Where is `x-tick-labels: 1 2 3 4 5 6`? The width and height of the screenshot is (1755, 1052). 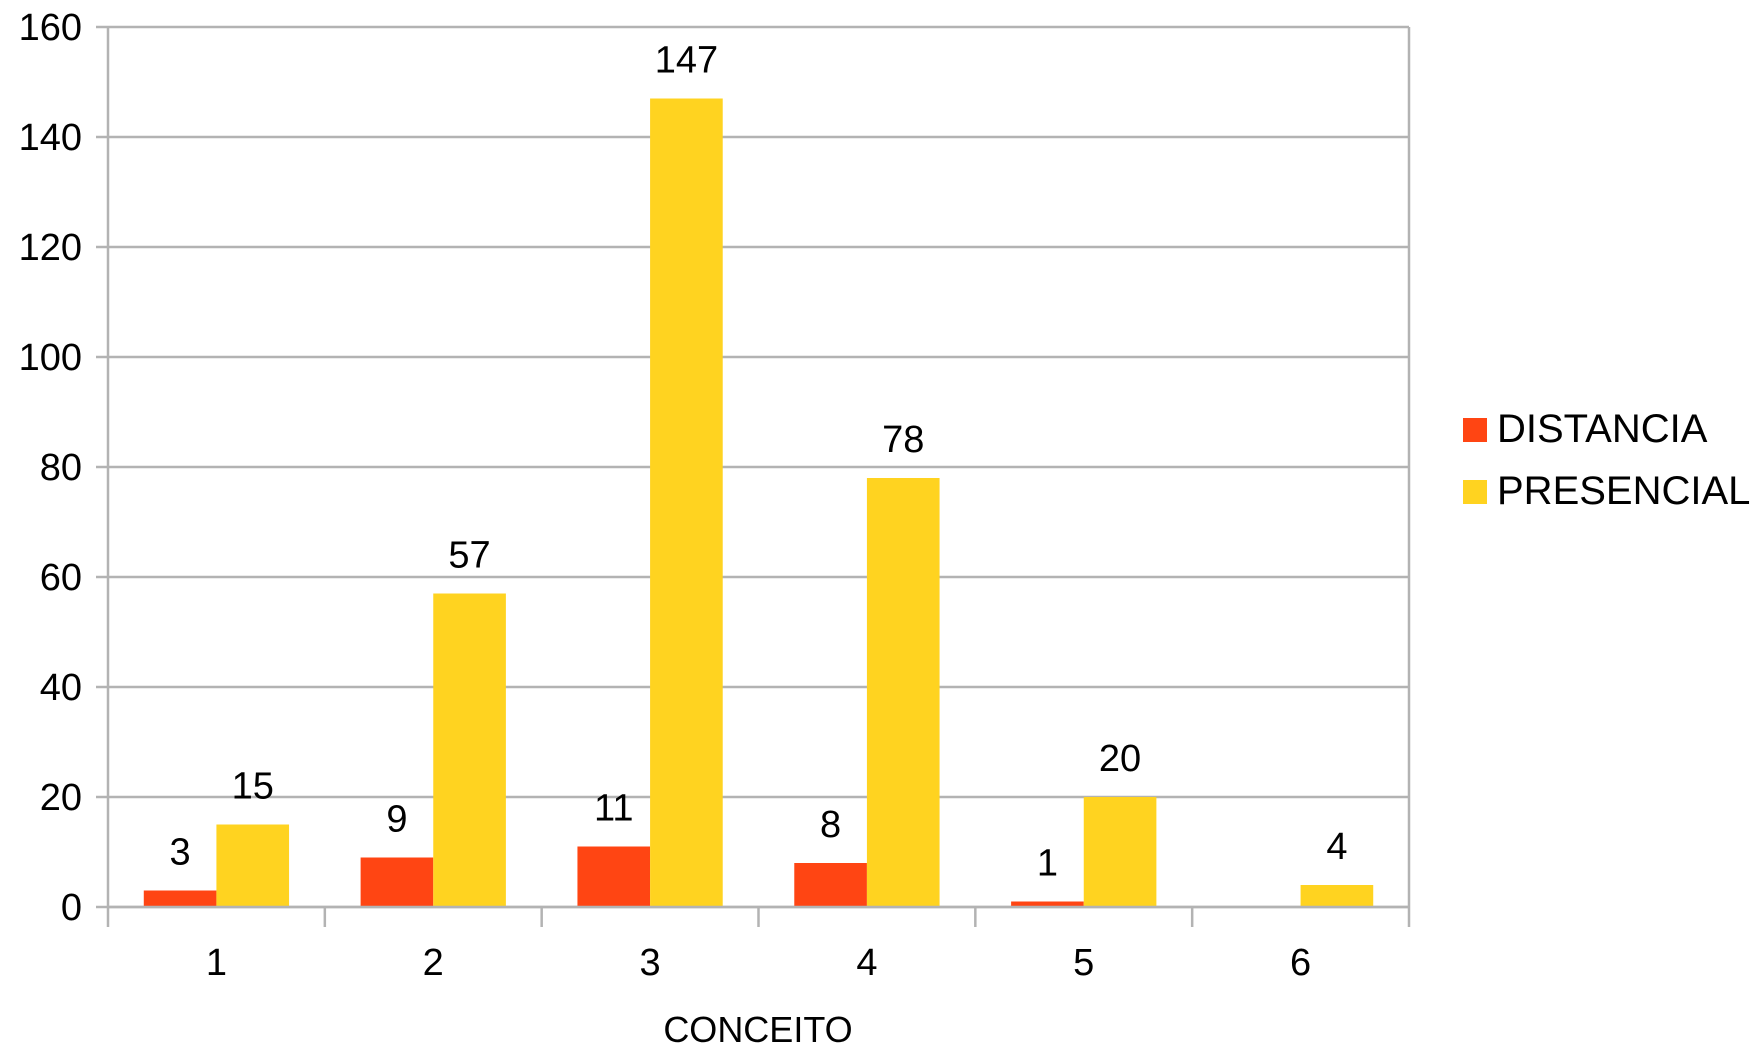
x-tick-labels: 1 2 3 4 5 6 is located at coordinates (758, 963).